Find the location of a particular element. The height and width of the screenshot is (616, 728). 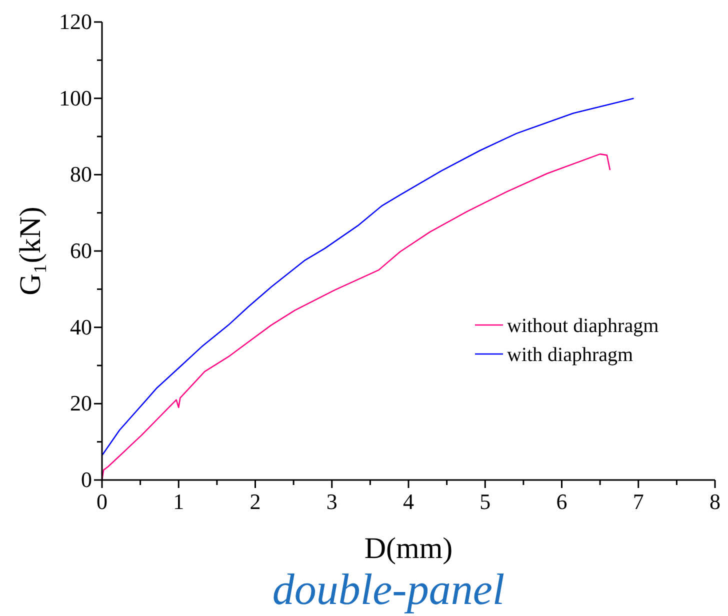

x-tick-label: 7 is located at coordinates (638, 501).